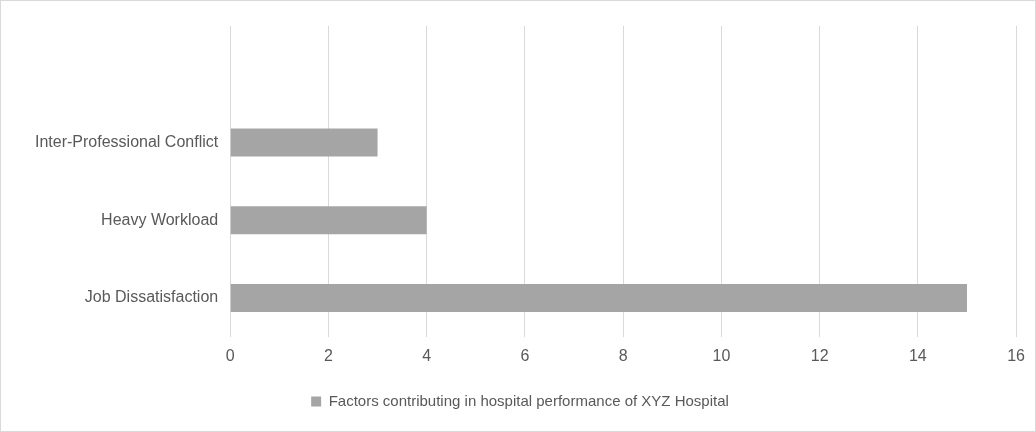 The image size is (1036, 432). Describe the element at coordinates (427, 355) in the screenshot. I see `x-tick-label: 4` at that location.